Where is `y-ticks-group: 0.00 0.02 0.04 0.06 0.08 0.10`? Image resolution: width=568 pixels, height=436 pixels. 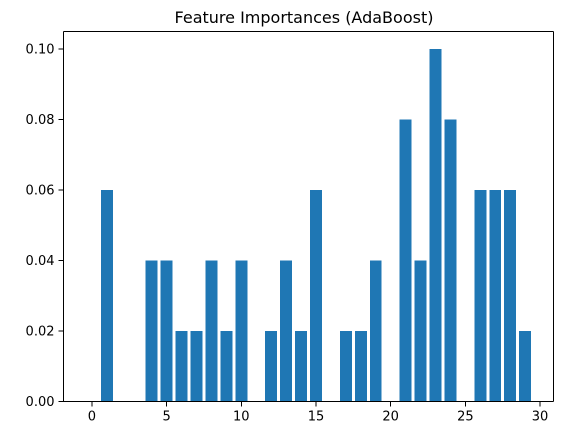
y-ticks-group: 0.00 0.02 0.04 0.06 0.08 0.10 is located at coordinates (45, 226).